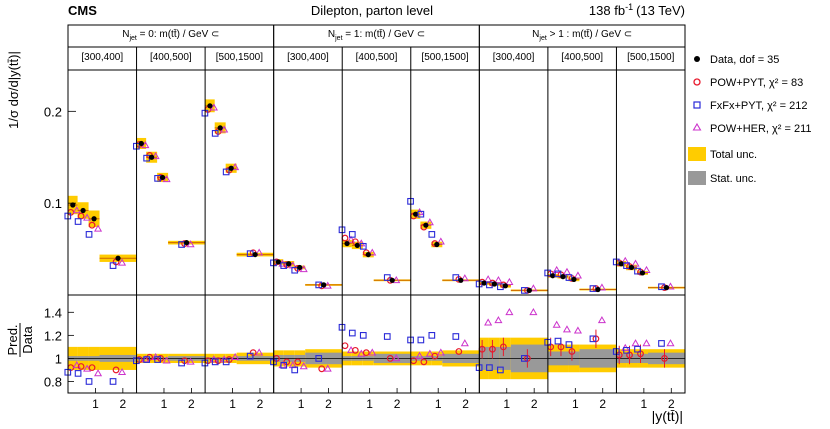 The image size is (830, 429). What do you see at coordinates (170, 35) in the screenshot?
I see `group-header: Njet = 0: m(tt̄) / GeV ⊂` at bounding box center [170, 35].